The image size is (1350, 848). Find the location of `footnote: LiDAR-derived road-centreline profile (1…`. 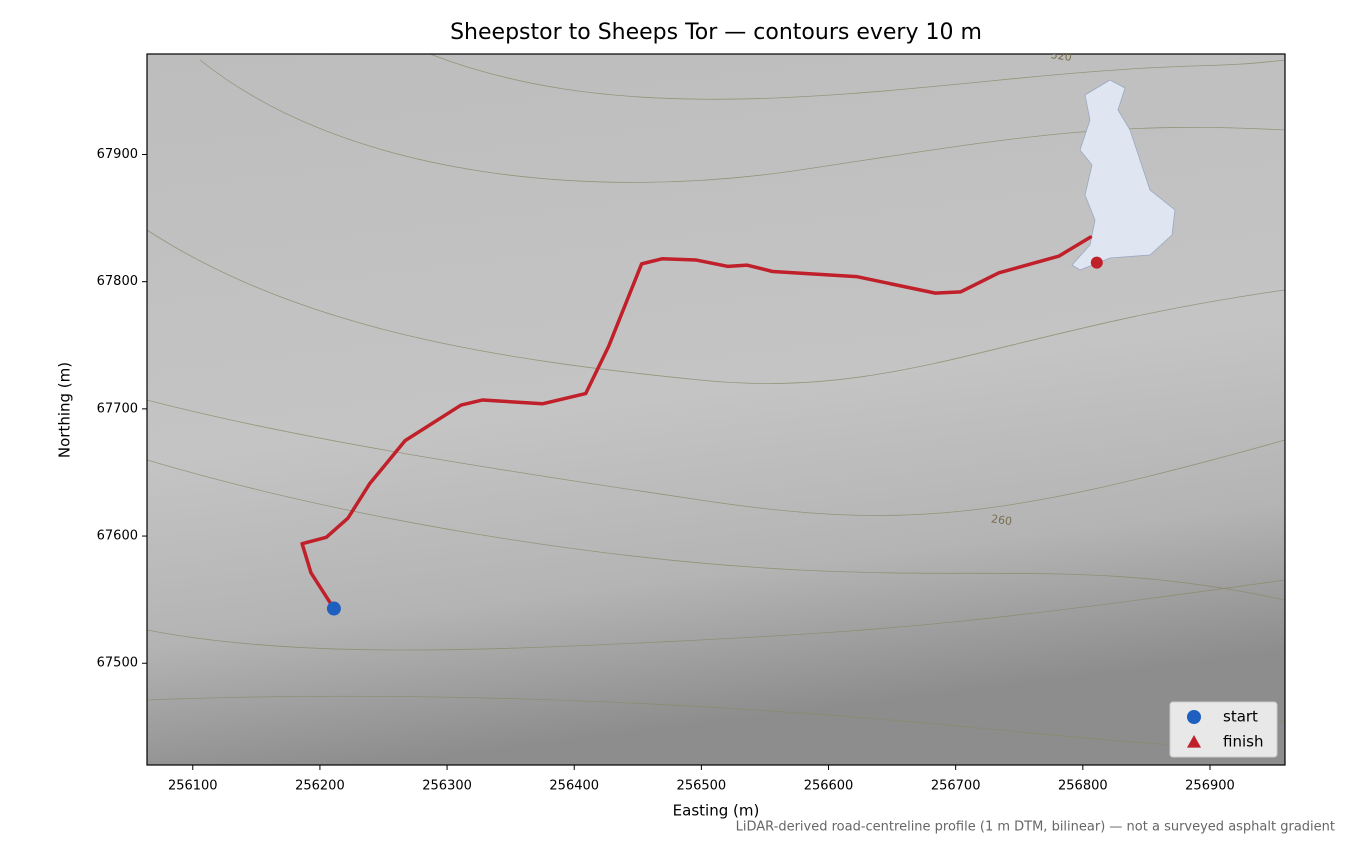

footnote: LiDAR-derived road-centreline profile (1… is located at coordinates (1035, 827).